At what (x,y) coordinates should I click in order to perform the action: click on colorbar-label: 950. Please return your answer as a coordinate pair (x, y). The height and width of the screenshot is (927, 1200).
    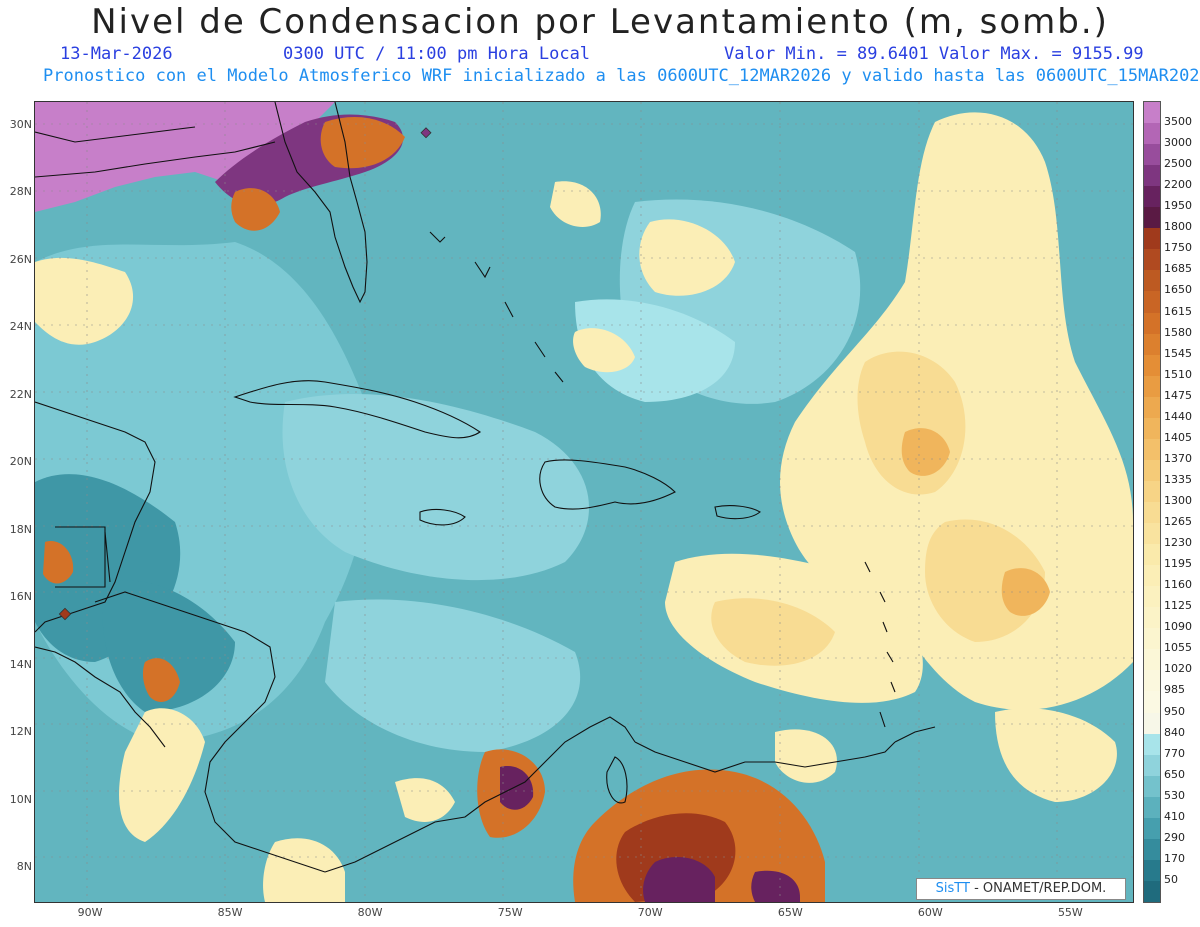
    Looking at the image, I should click on (1174, 711).